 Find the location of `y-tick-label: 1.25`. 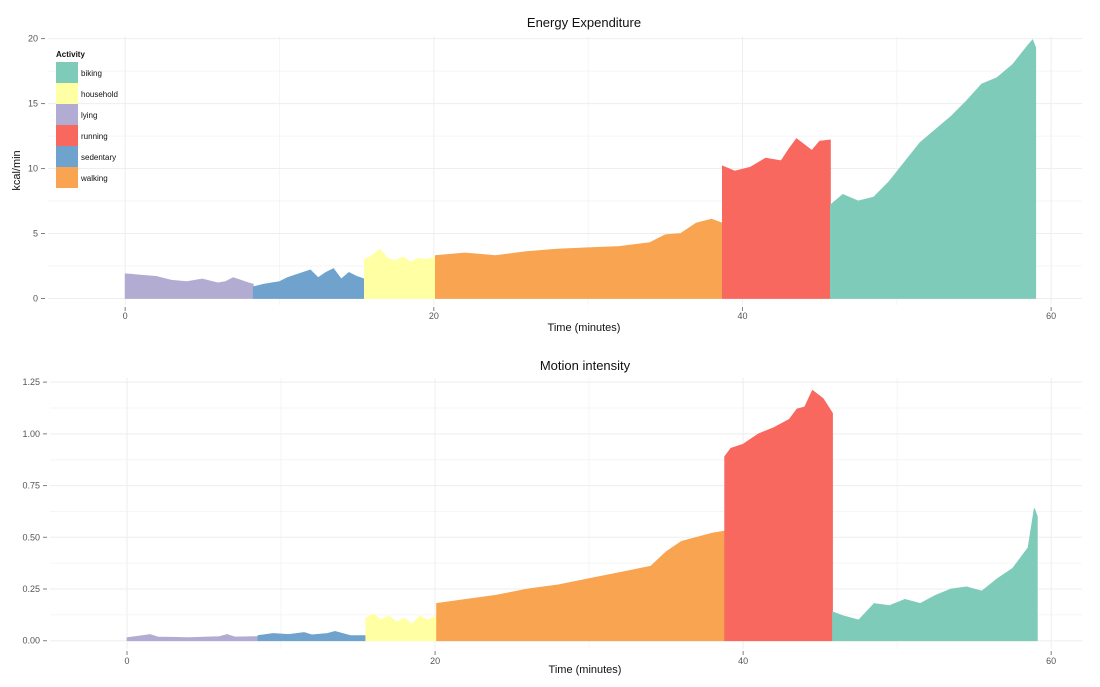

y-tick-label: 1.25 is located at coordinates (31, 382).